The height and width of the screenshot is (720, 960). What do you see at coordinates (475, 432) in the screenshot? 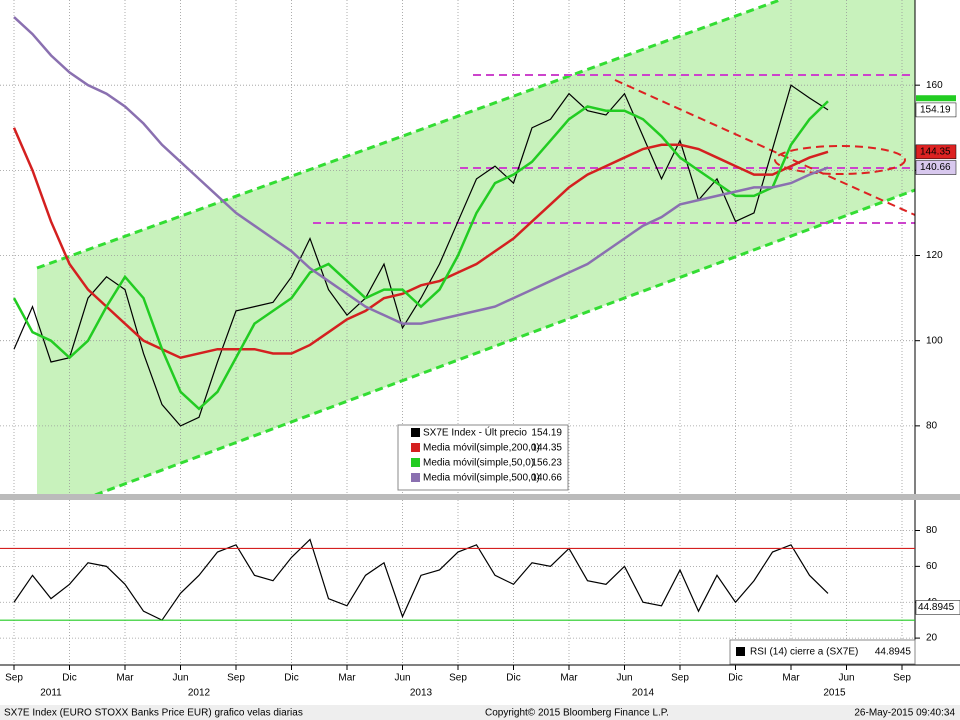
I see `legend-label: SX7E Index - Últ precio` at bounding box center [475, 432].